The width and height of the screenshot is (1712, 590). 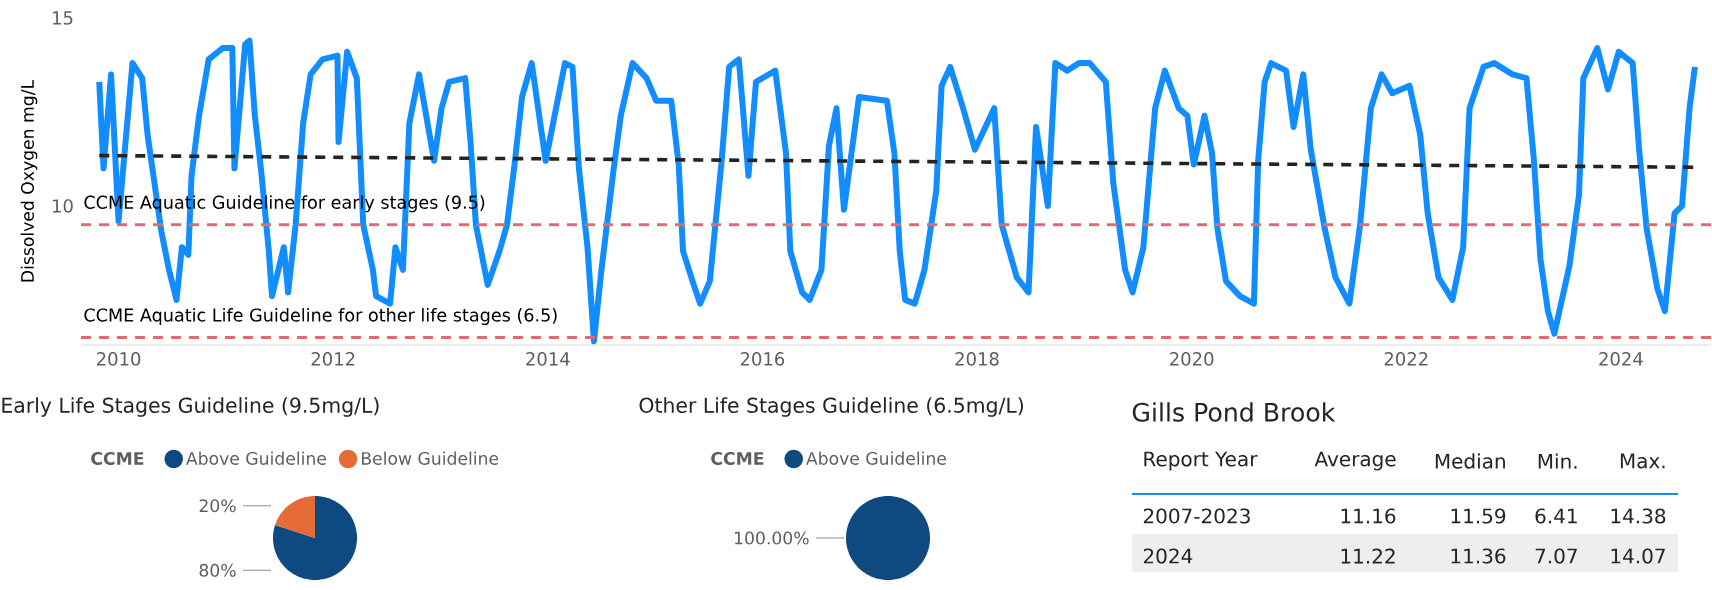 I want to click on chart-title: Other Life Stages Guideline (6.5mg/L), so click(x=831, y=407).